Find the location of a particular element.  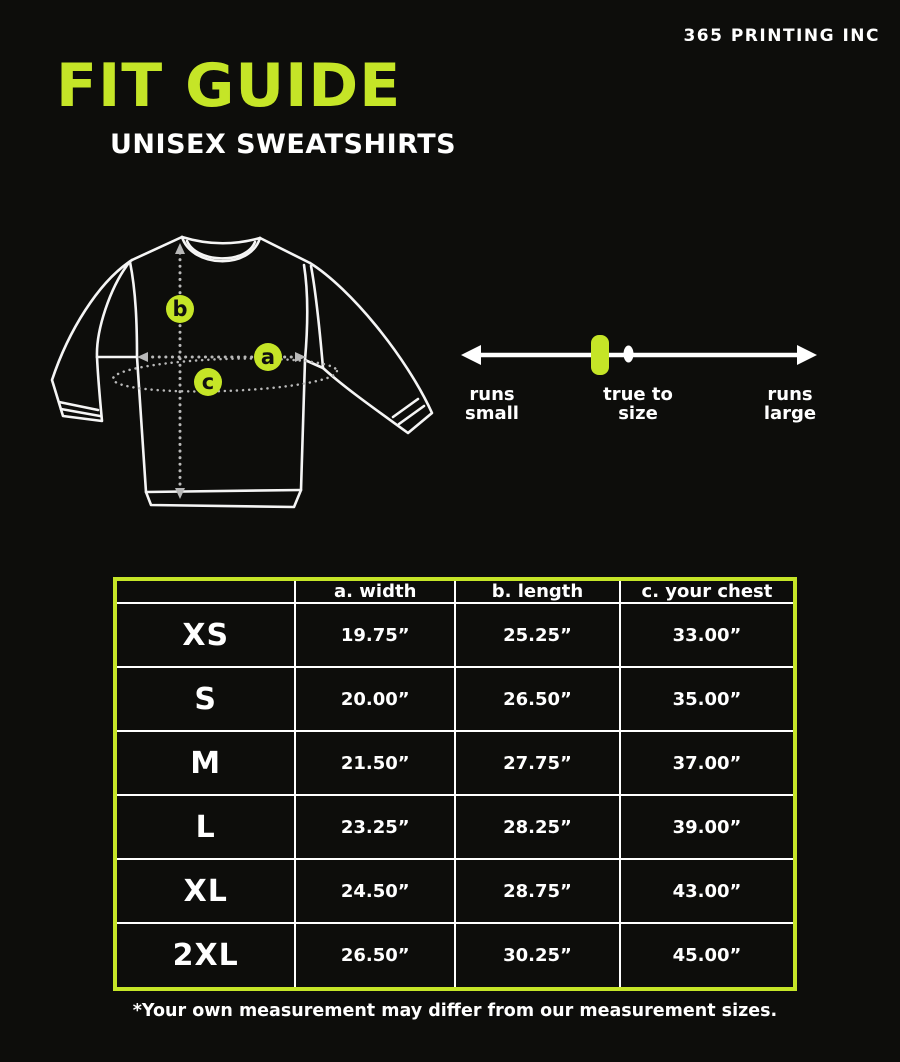

cell-length: 26.50” is located at coordinates (537, 699).